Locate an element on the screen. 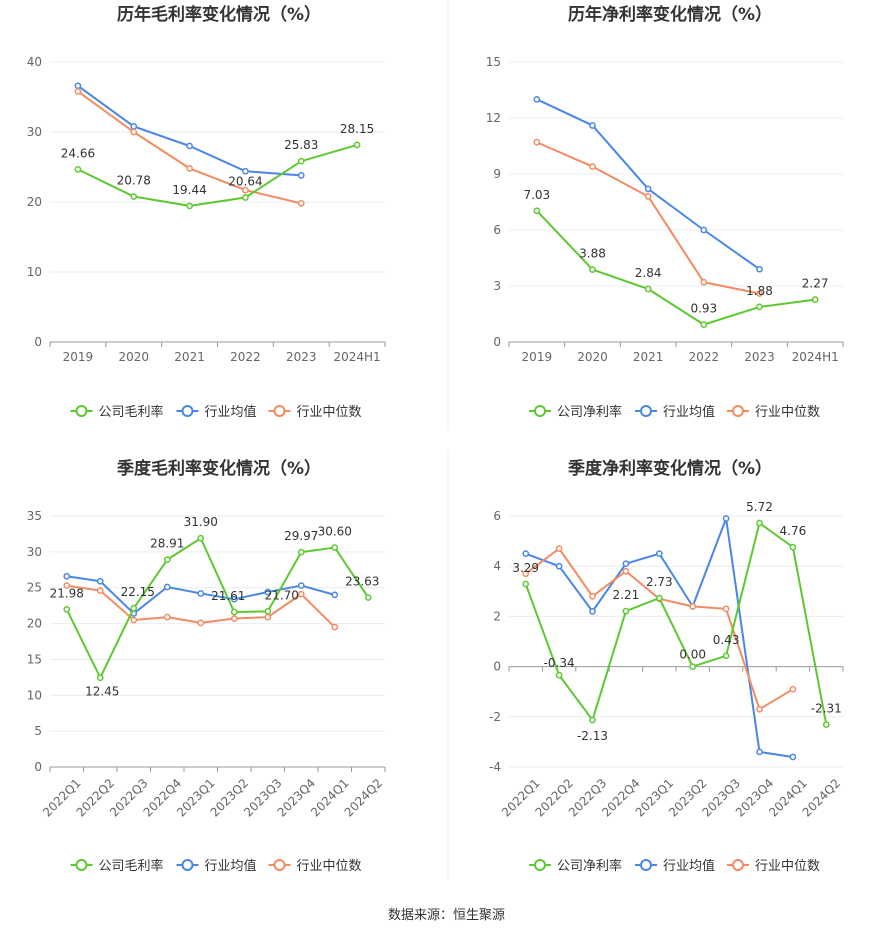 The width and height of the screenshot is (893, 939). y-tick-label: 10 is located at coordinates (34, 695).